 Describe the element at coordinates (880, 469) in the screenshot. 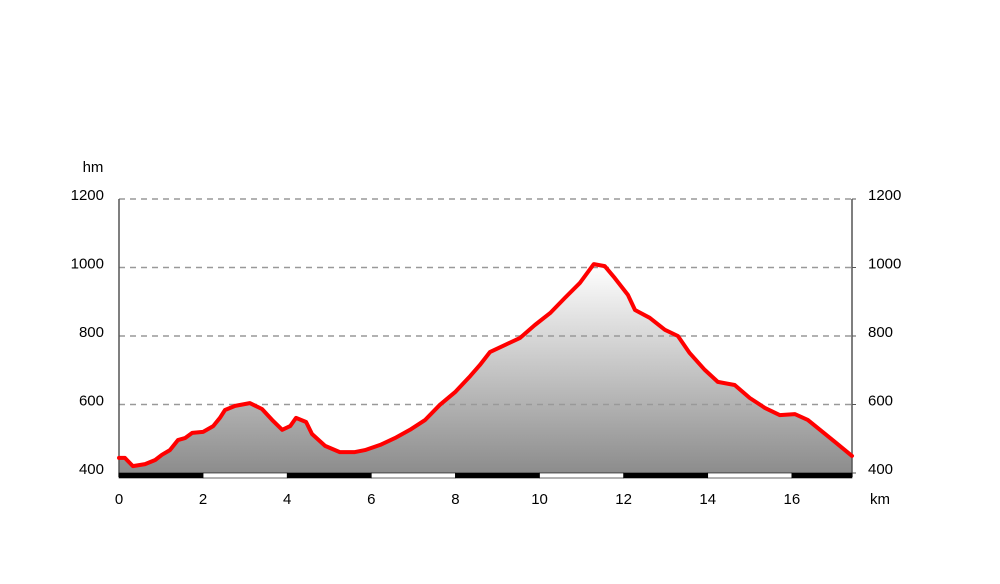

I see `y2-tick-label: 400` at that location.